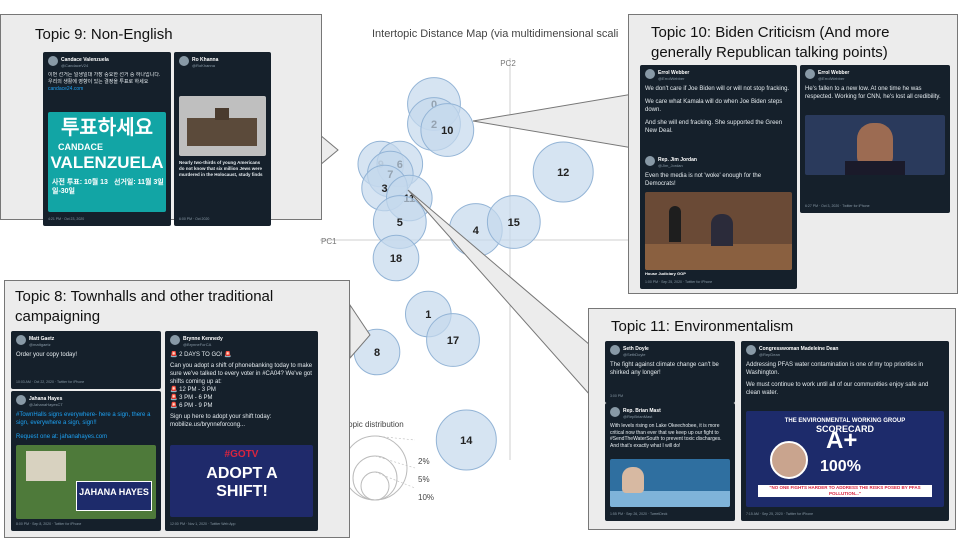 Image resolution: width=960 pixels, height=540 pixels. I want to click on leader-topic10, so click(559, 121).